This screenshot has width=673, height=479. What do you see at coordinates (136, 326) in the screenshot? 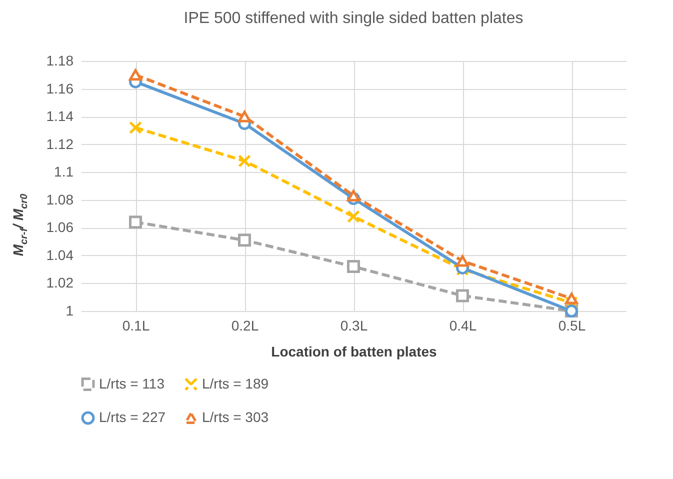
I see `x-tick-label: 0.1L` at bounding box center [136, 326].